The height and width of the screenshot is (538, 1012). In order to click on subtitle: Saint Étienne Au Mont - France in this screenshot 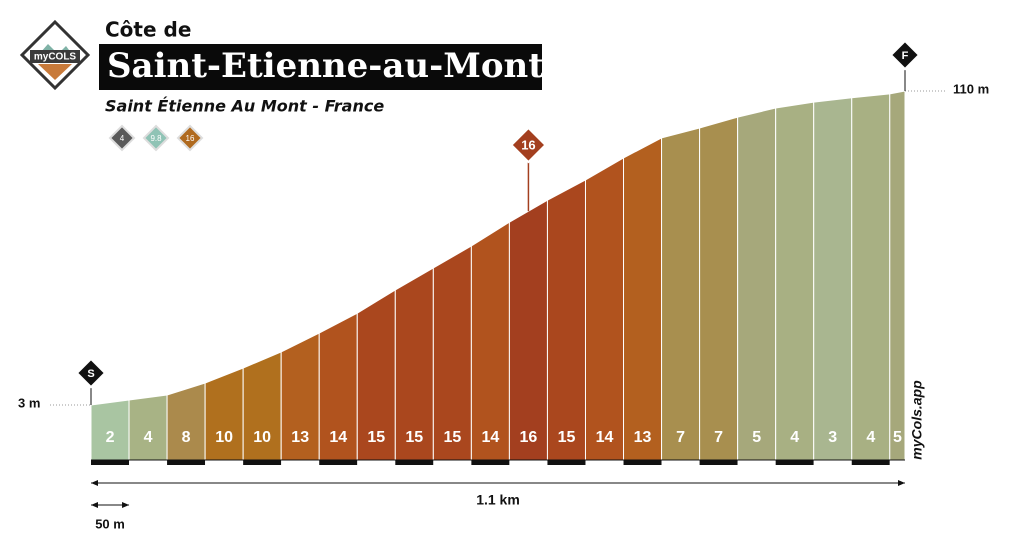, I will do `click(244, 106)`.